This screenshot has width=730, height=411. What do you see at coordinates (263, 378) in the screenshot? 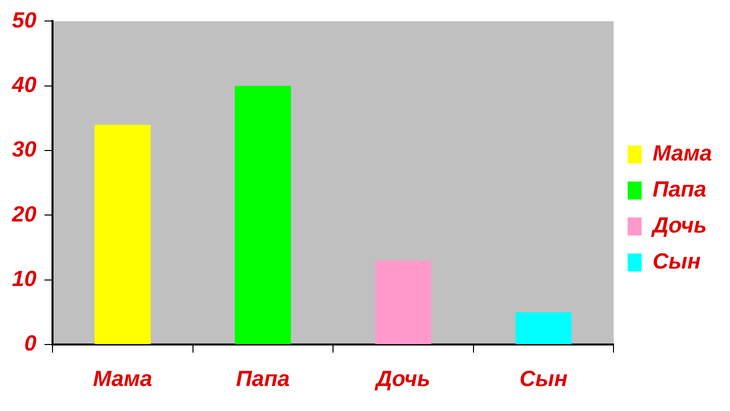
I see `x-tick-label: Папа` at bounding box center [263, 378].